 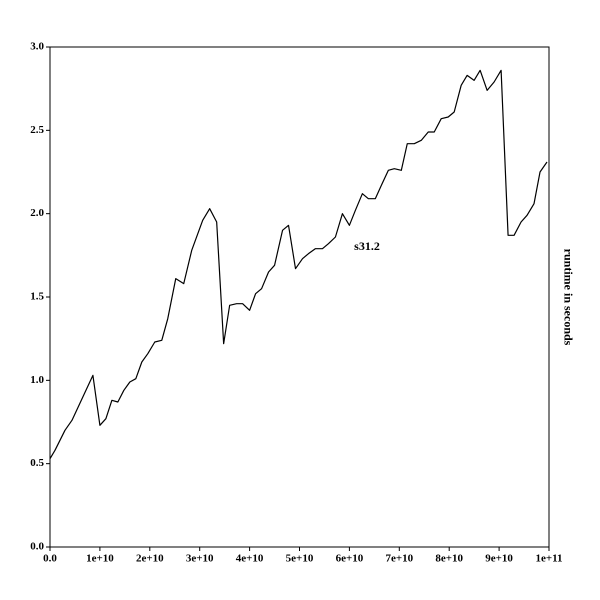 What do you see at coordinates (350, 559) in the screenshot?
I see `x-tick-label: 6e+10` at bounding box center [350, 559].